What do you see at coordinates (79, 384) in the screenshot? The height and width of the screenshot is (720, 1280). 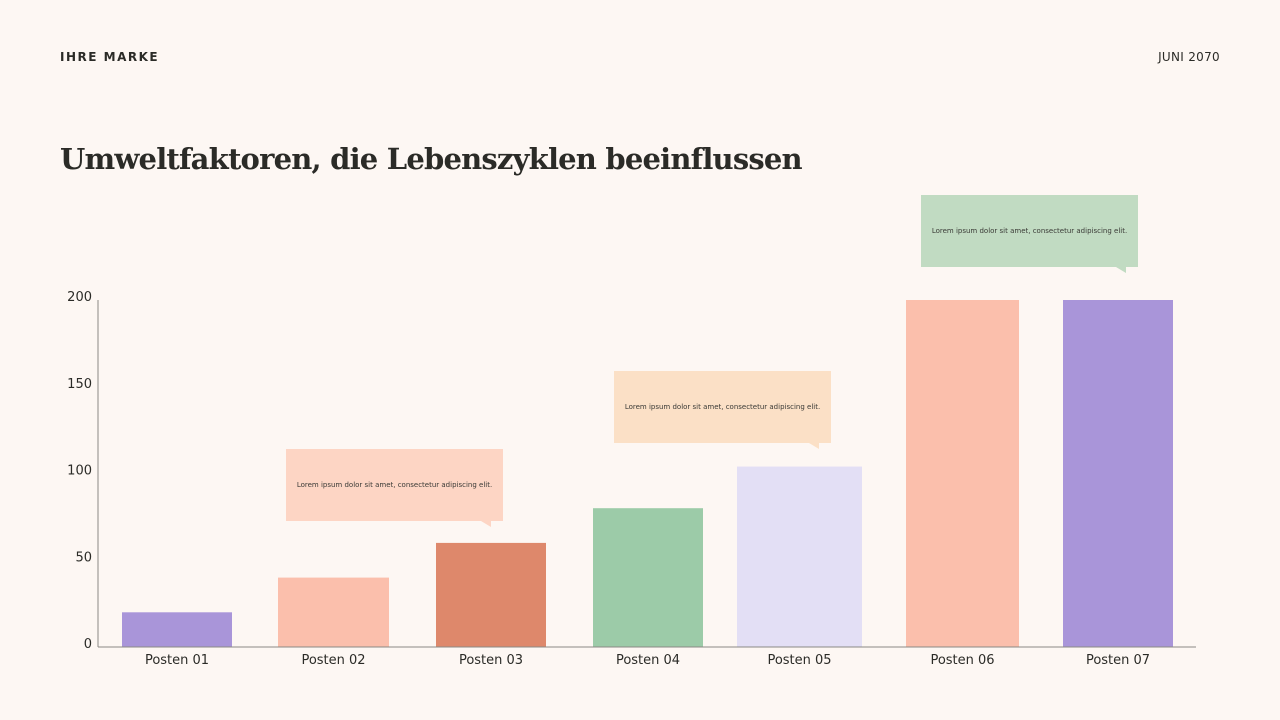 I see `y-tick-label: 150` at bounding box center [79, 384].